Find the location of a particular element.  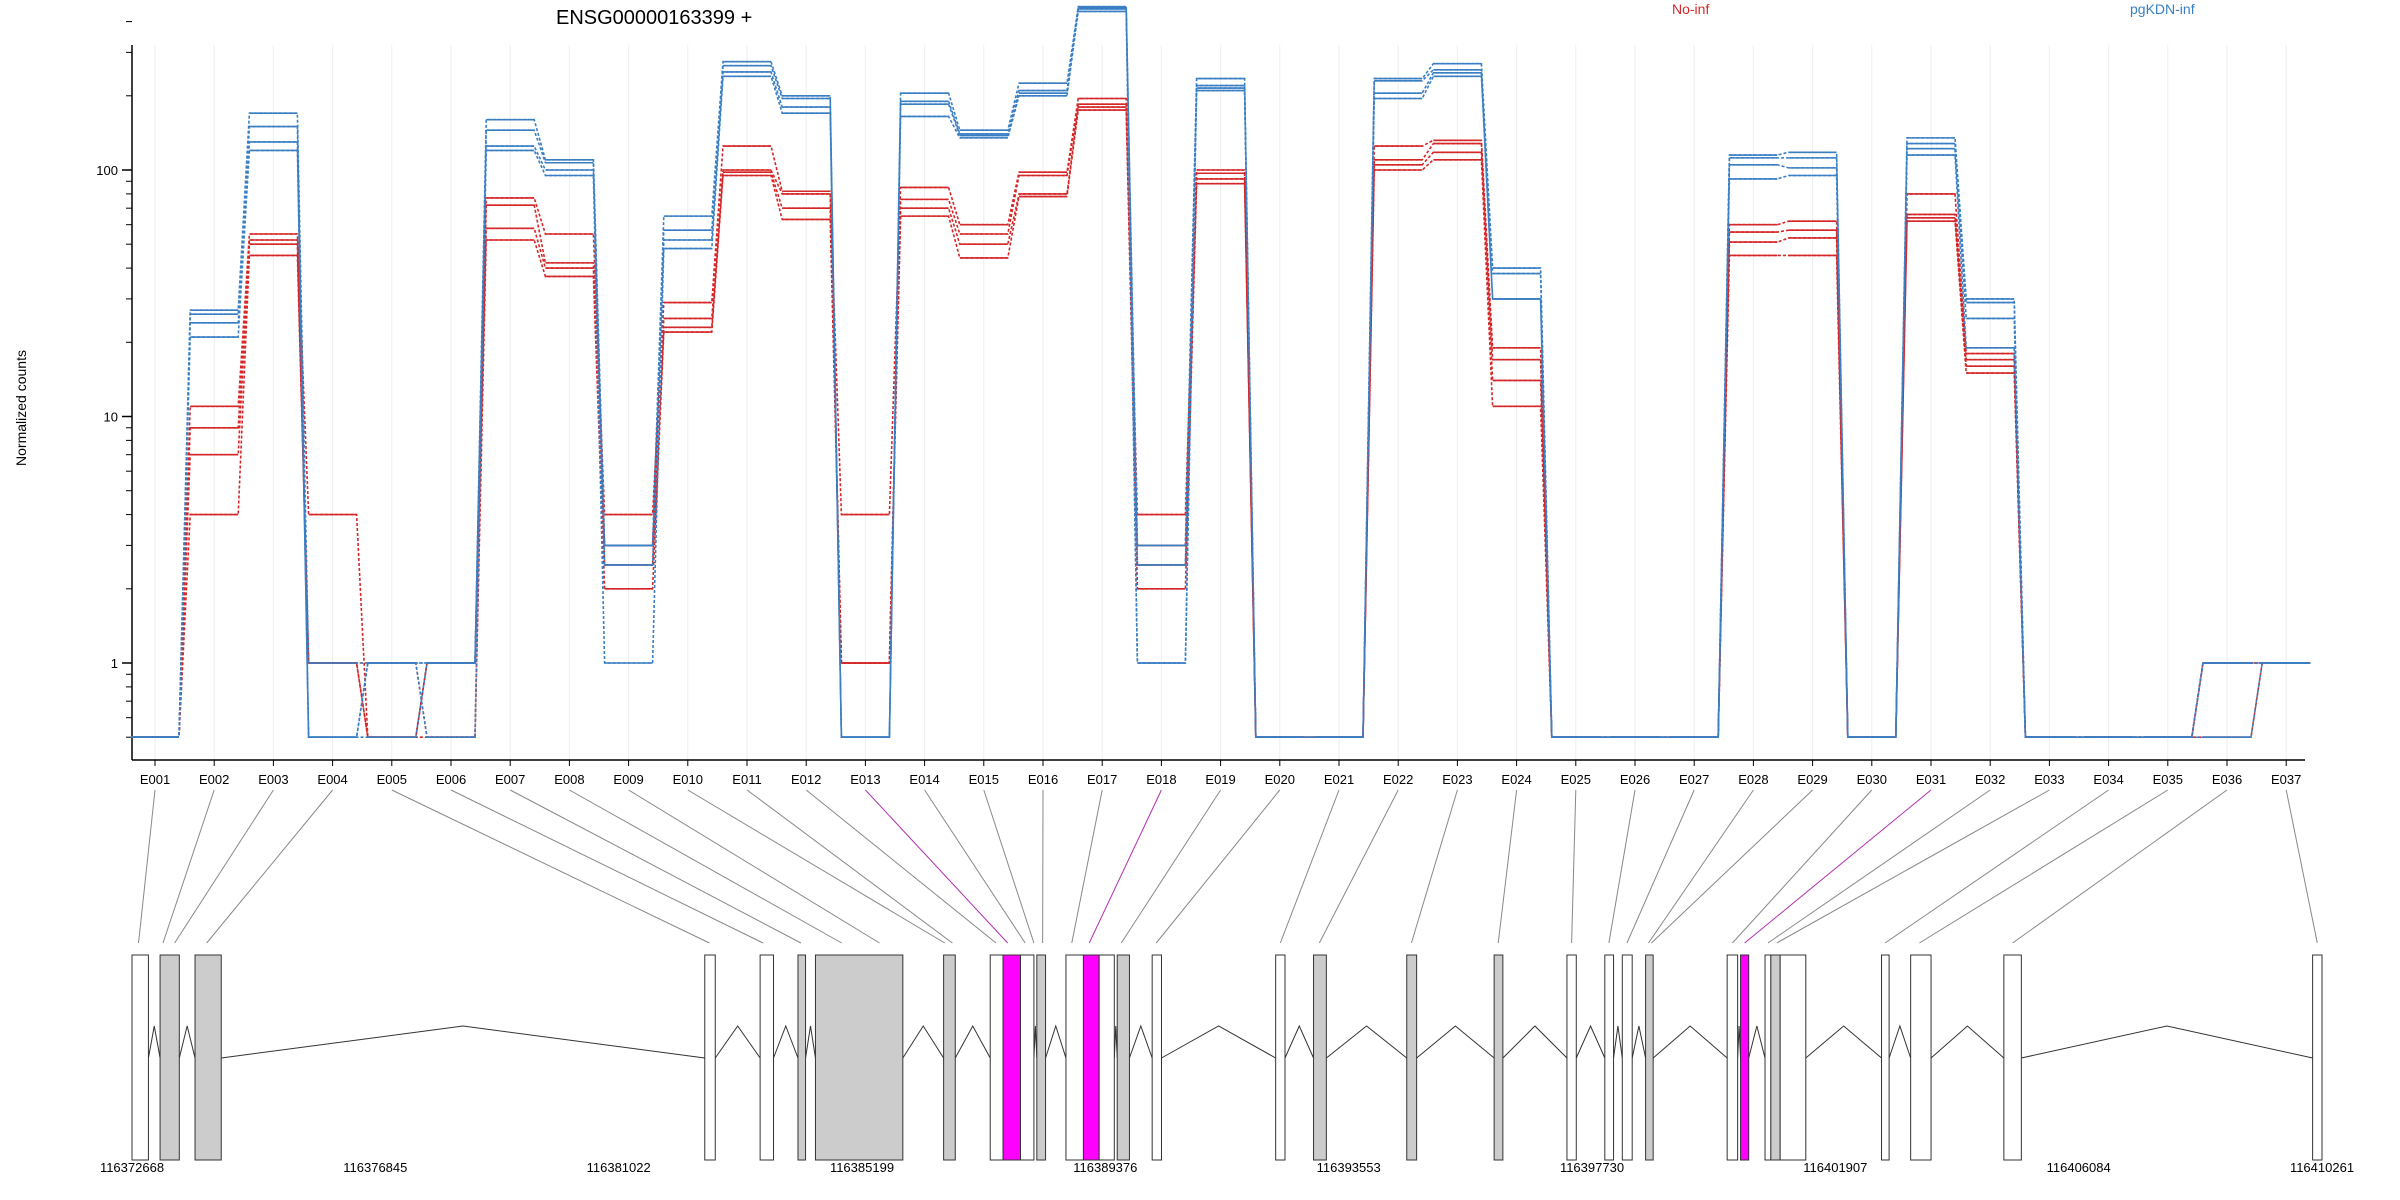

connector-e004 is located at coordinates (269, 866).